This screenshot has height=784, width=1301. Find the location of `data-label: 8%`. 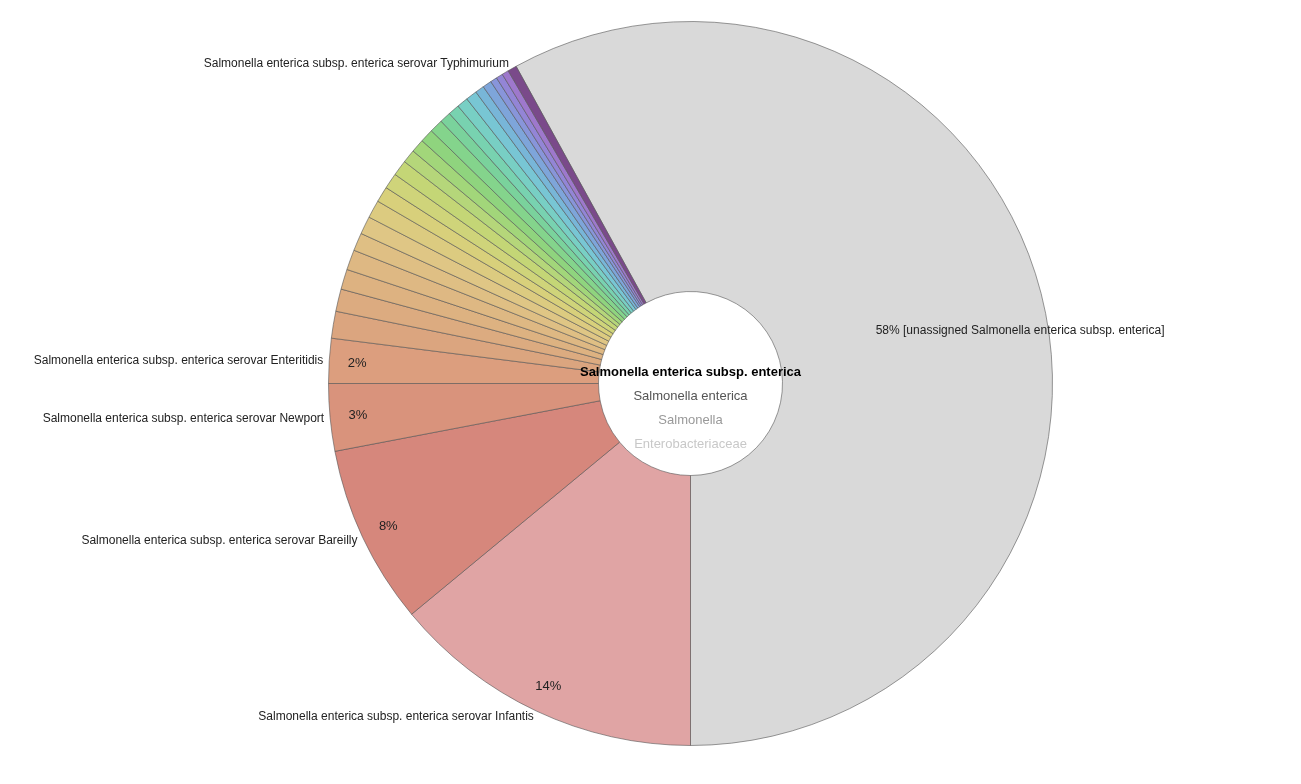

data-label: 8% is located at coordinates (388, 526).